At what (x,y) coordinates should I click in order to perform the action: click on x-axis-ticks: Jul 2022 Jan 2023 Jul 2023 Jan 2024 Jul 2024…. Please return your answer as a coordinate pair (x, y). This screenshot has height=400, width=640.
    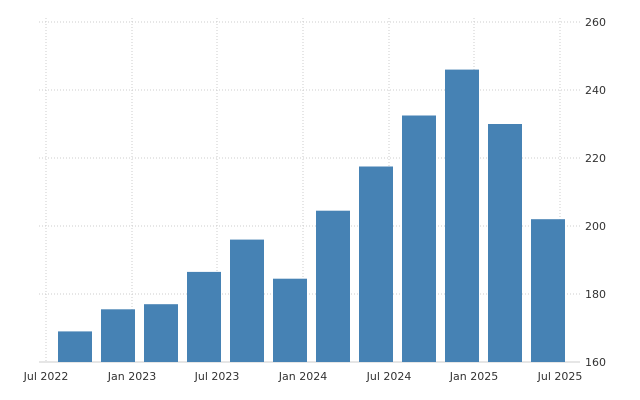
    Looking at the image, I should click on (303, 376).